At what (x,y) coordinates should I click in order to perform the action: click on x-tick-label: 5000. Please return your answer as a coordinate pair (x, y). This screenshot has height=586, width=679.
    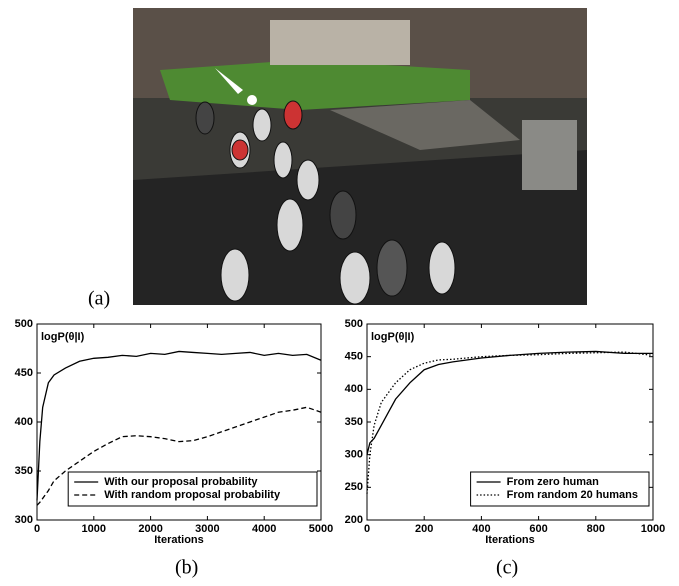
    Looking at the image, I should click on (321, 529).